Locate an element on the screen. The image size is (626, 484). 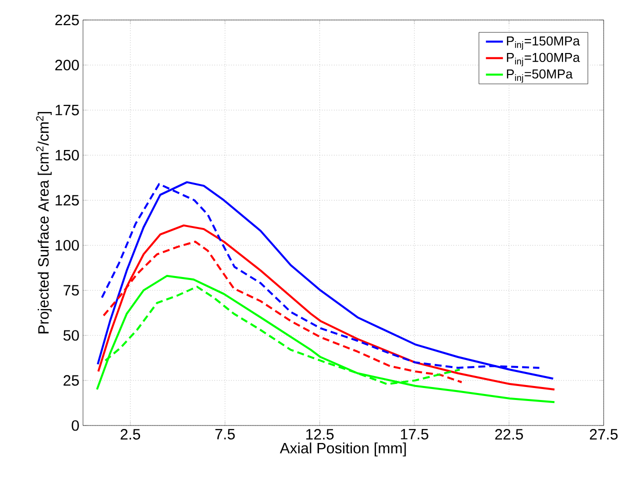
legend-label: P$_{inj}$=150MPa is located at coordinates (543, 43).